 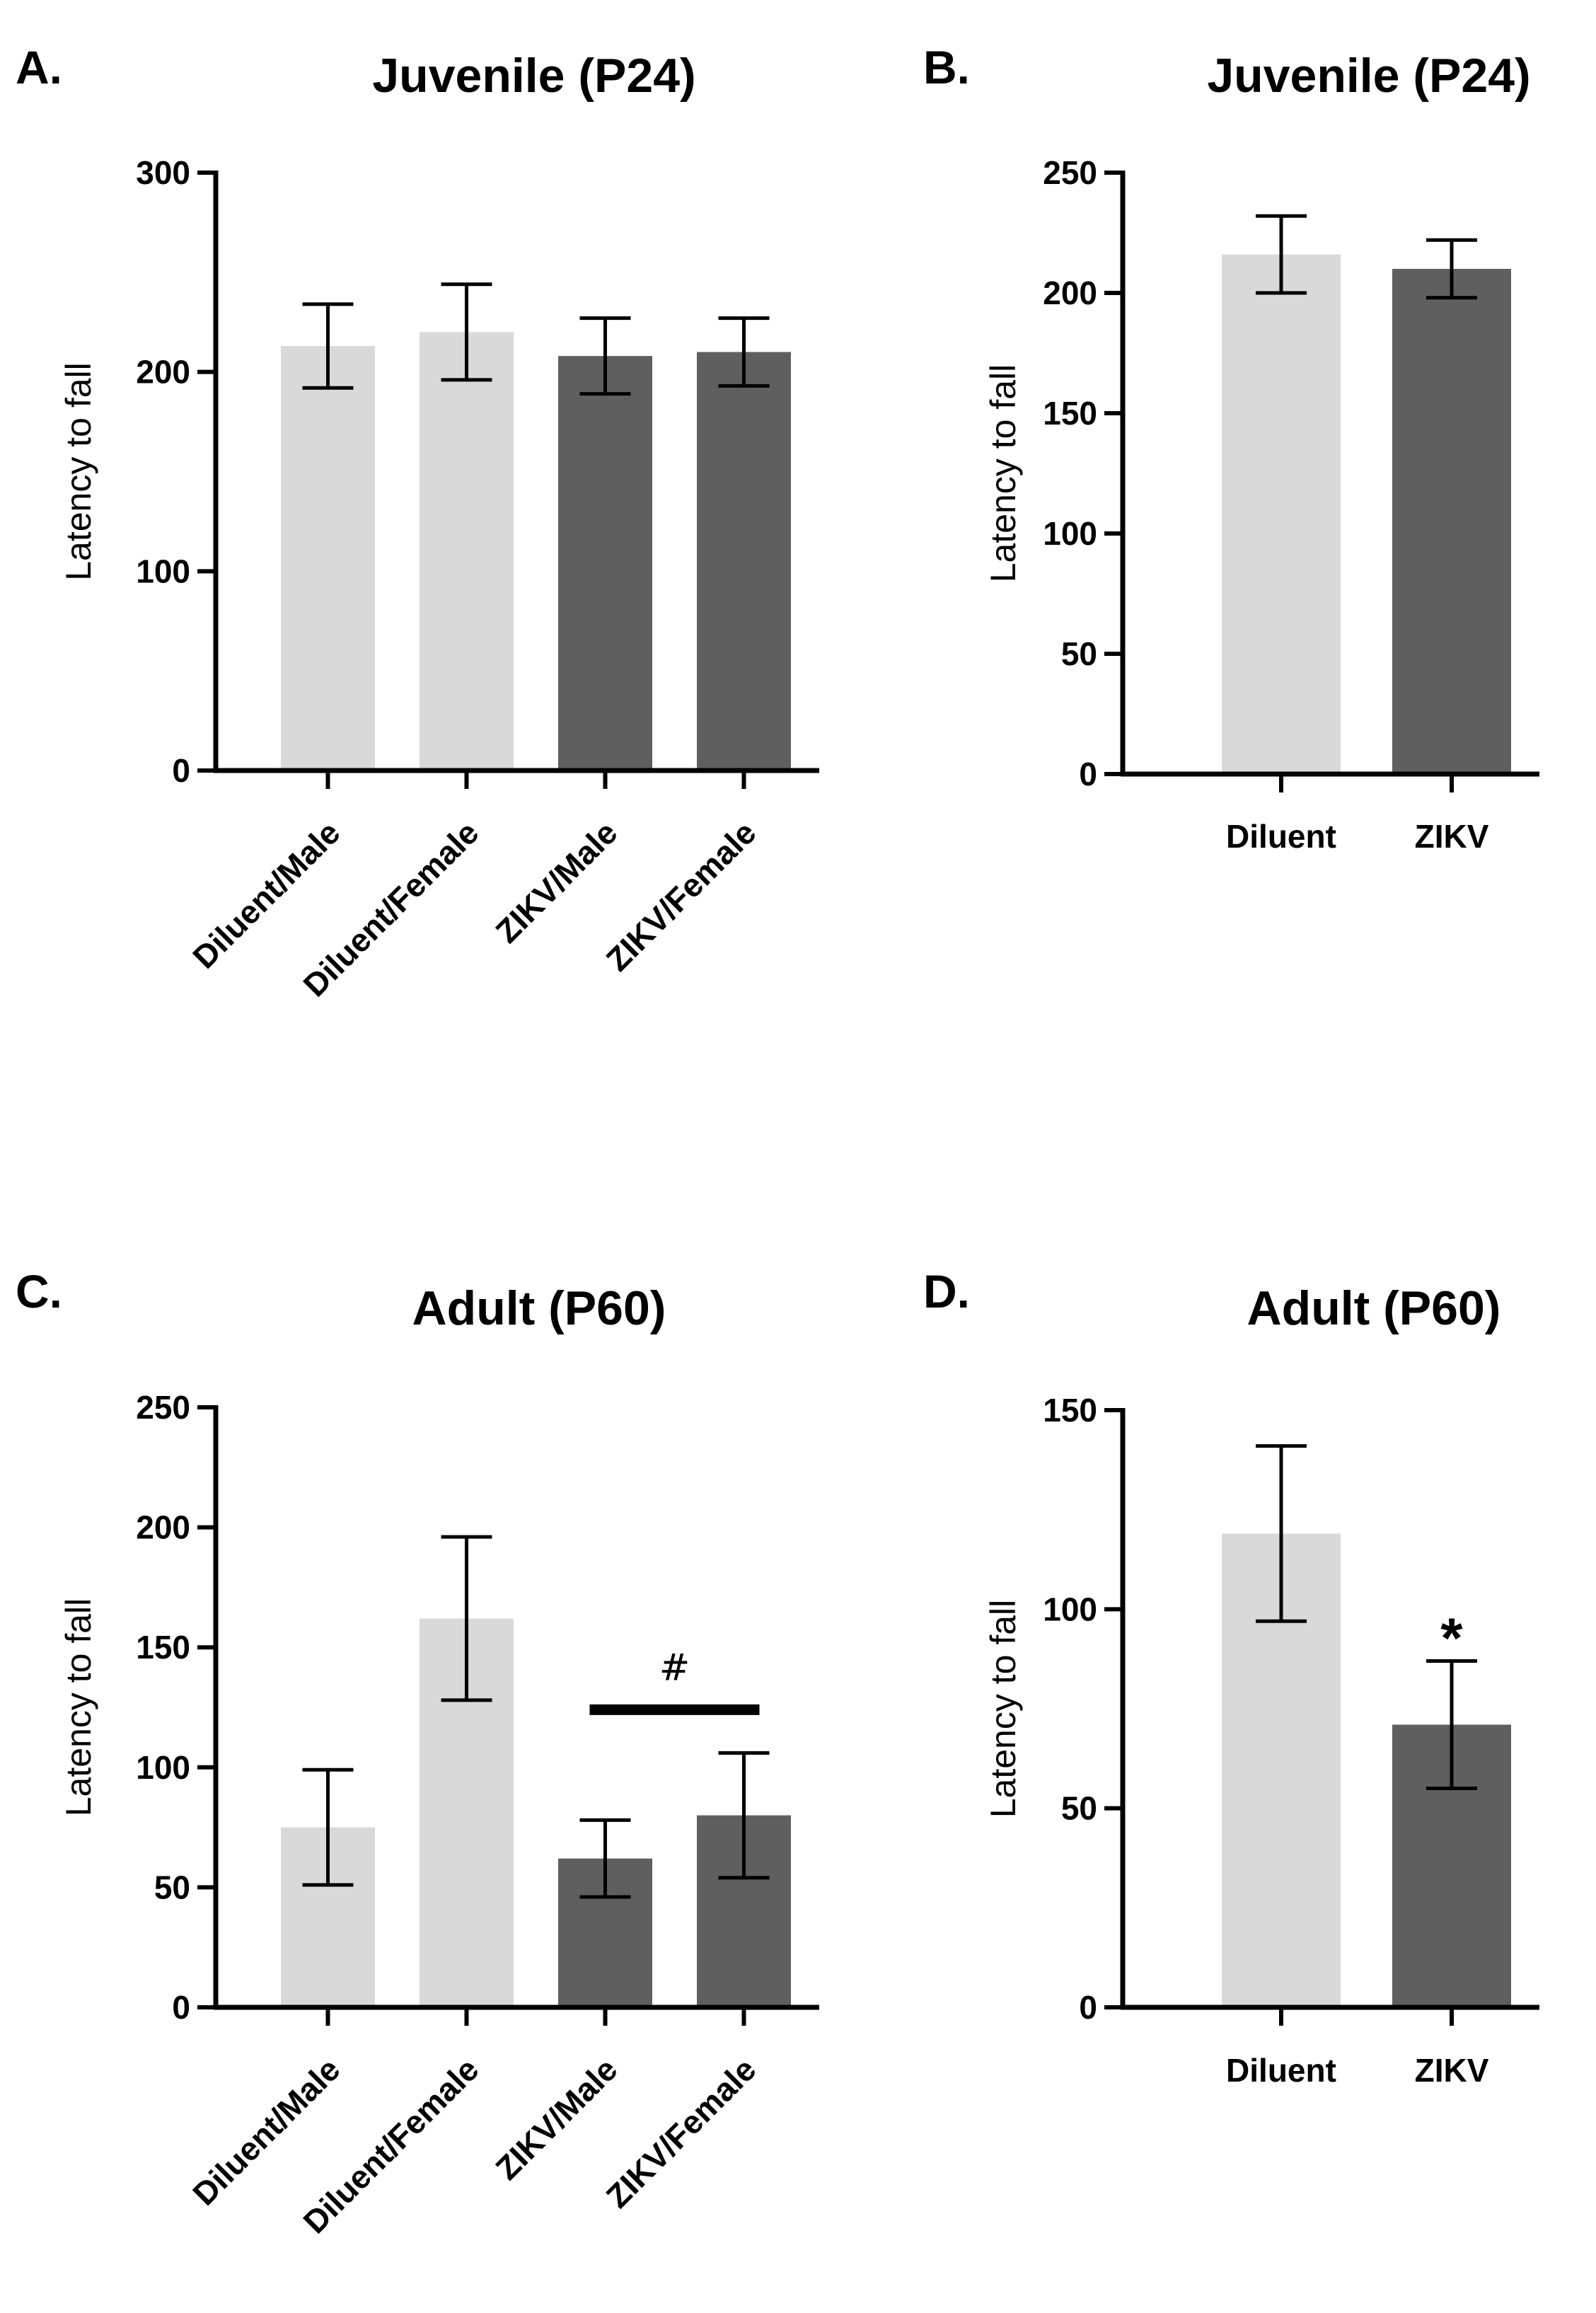 I want to click on panel-letter: C., so click(x=39, y=1291).